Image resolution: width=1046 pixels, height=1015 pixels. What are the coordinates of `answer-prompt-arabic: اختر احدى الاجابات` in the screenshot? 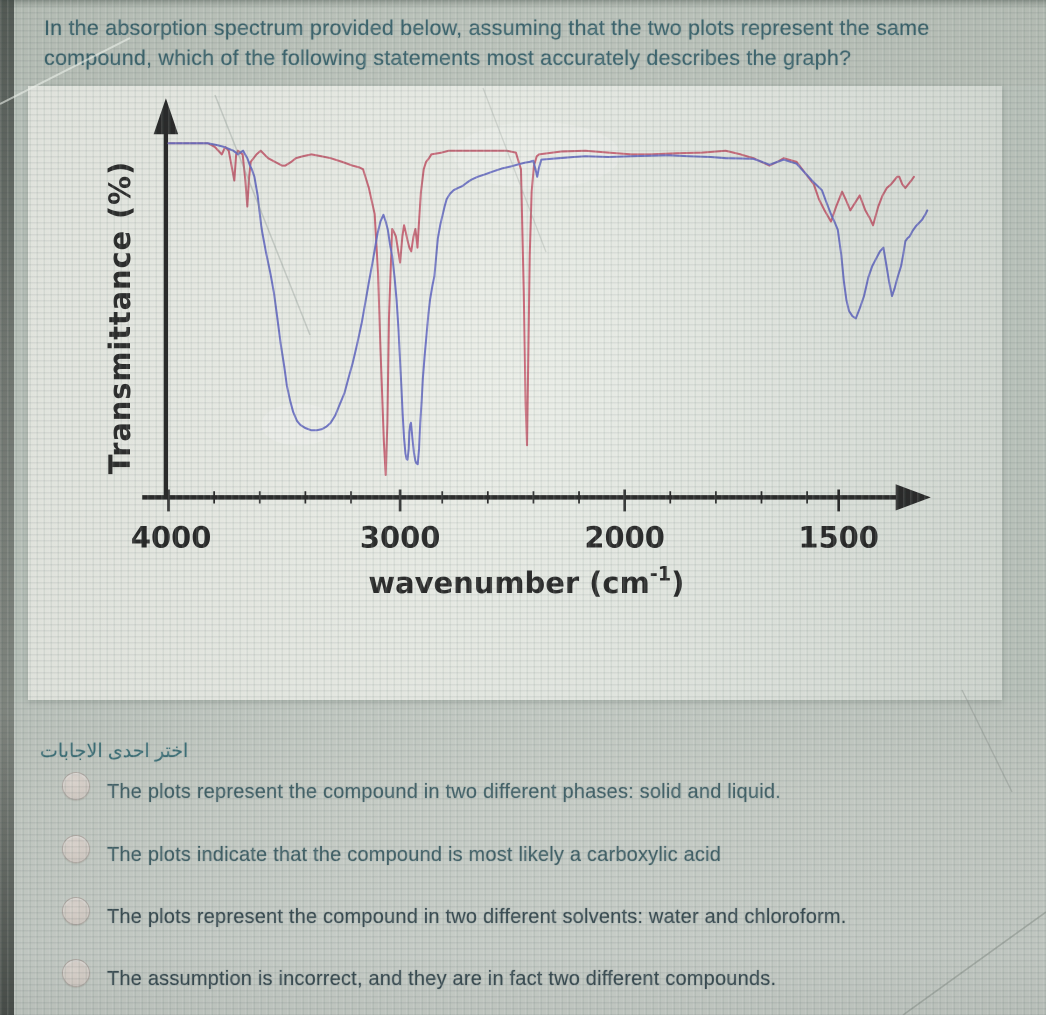 It's located at (114, 751).